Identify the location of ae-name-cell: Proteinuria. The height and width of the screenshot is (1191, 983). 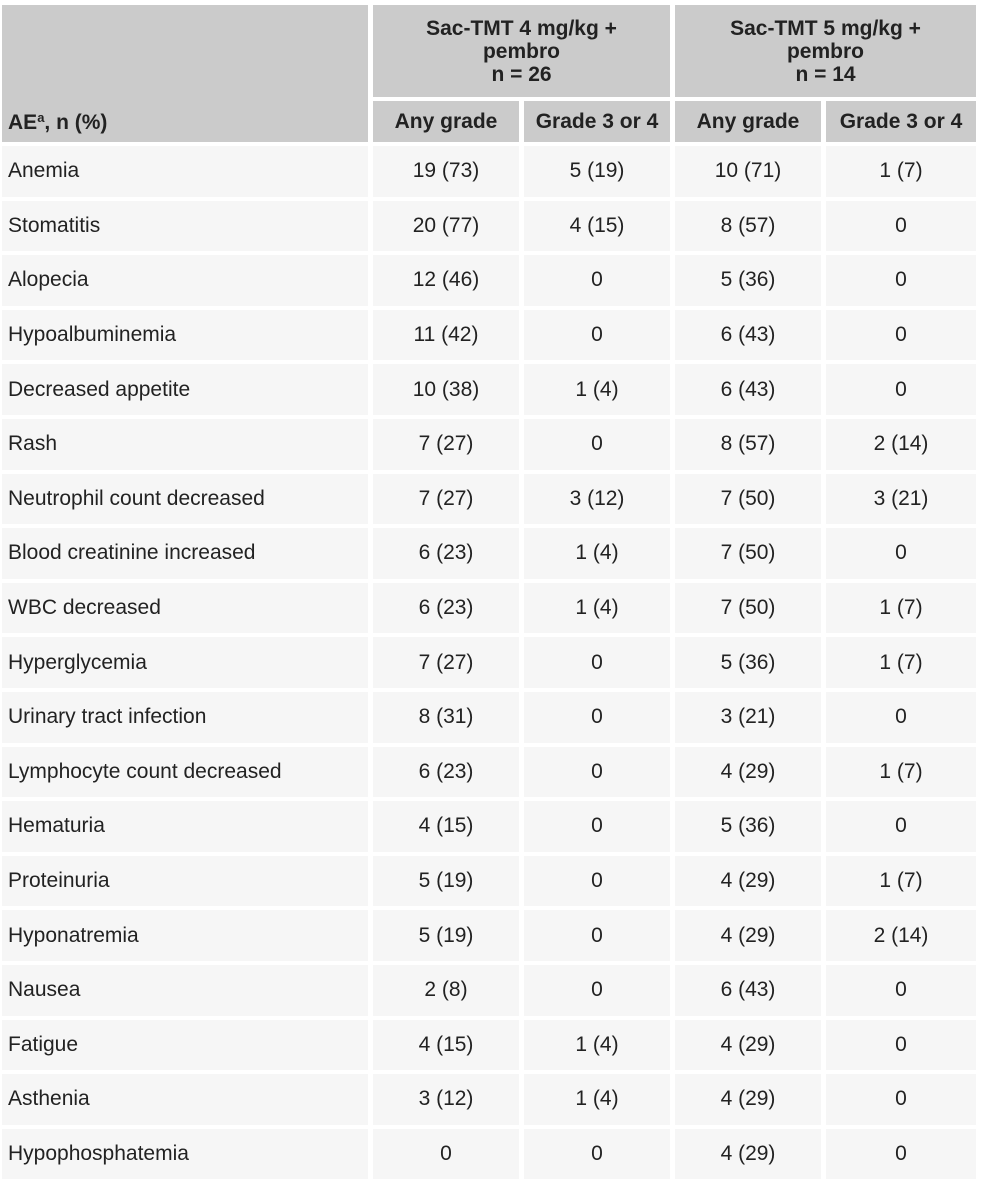
(185, 881).